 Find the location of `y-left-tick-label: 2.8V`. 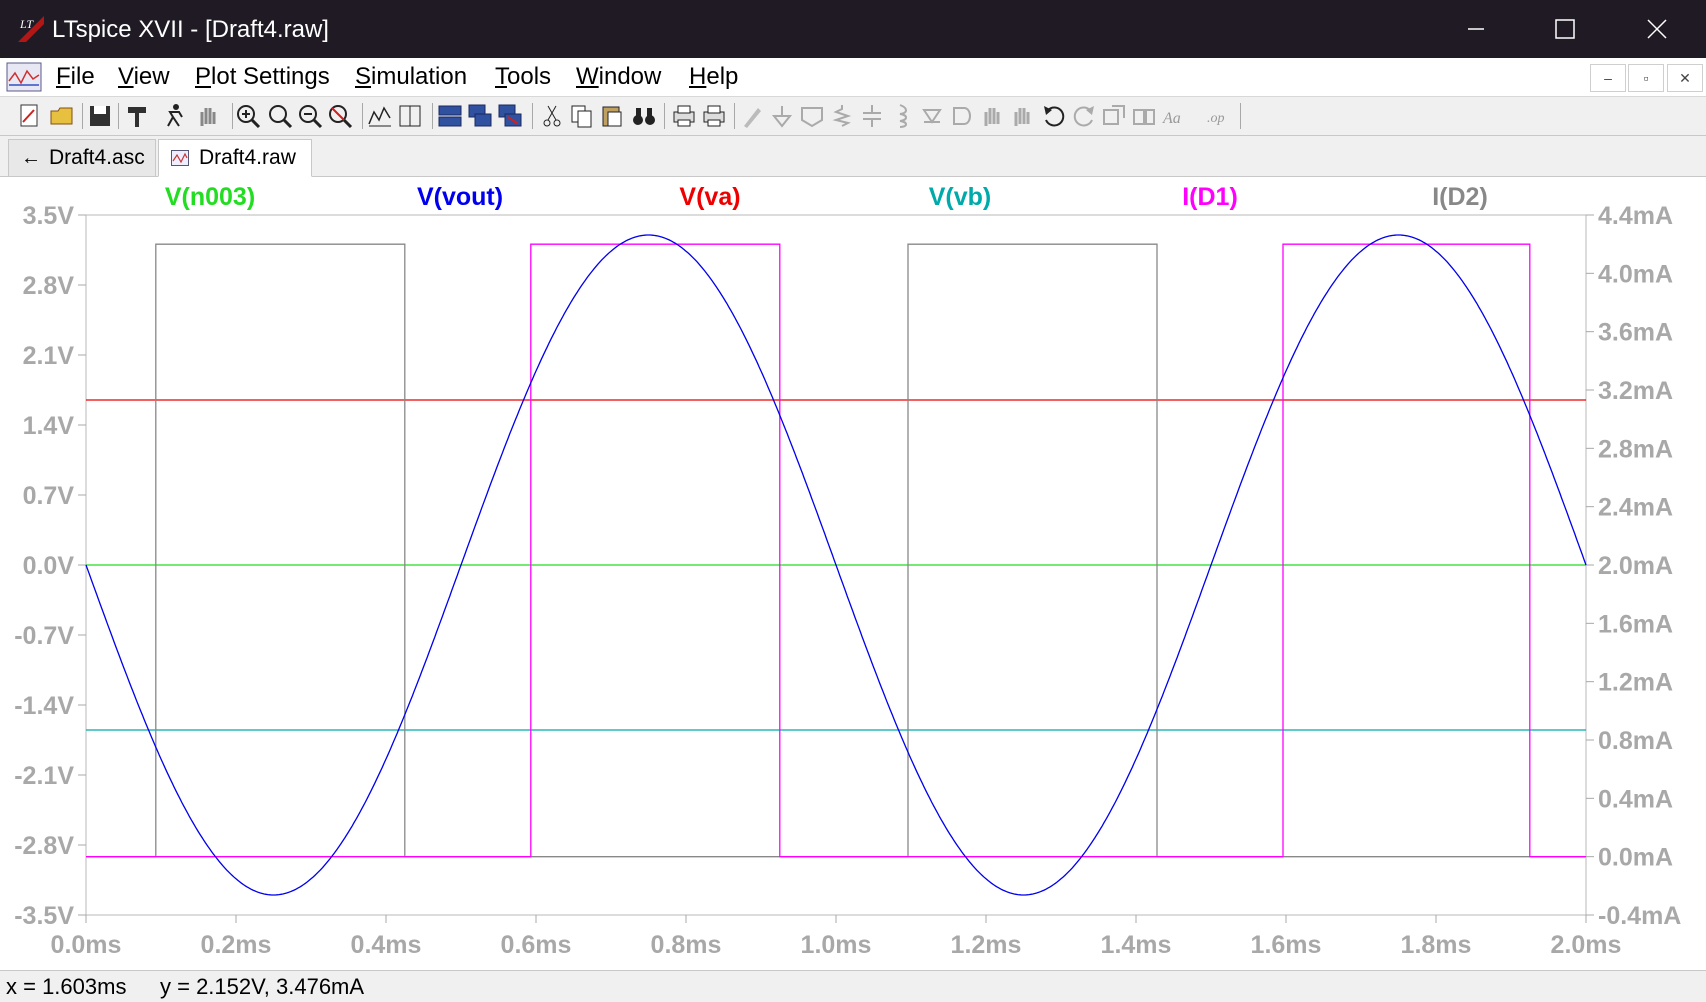

y-left-tick-label: 2.8V is located at coordinates (49, 286).